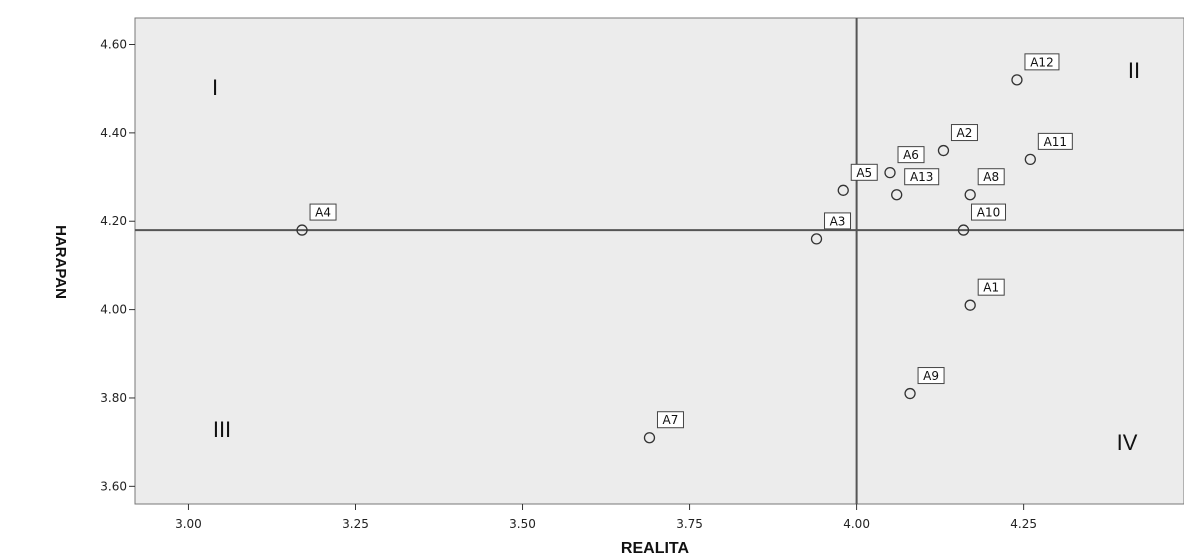 The image size is (1184, 556). I want to click on x-axis-title: REALITA, so click(655, 548).